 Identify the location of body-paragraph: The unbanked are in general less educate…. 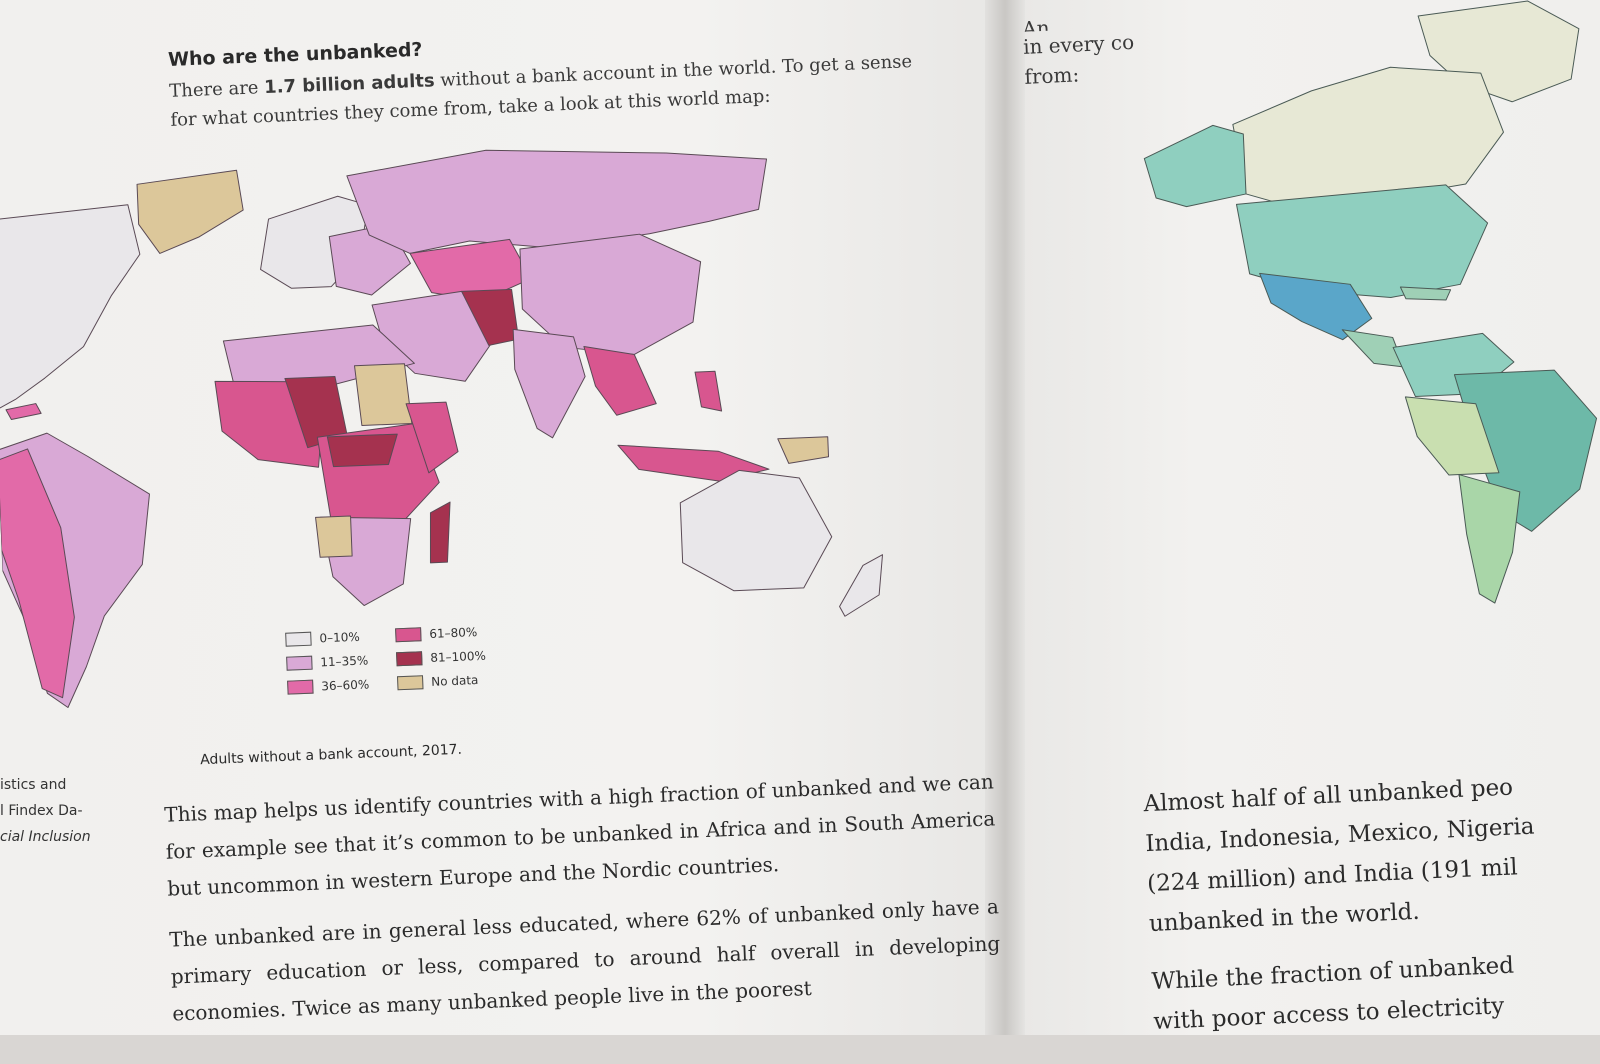
(584, 960).